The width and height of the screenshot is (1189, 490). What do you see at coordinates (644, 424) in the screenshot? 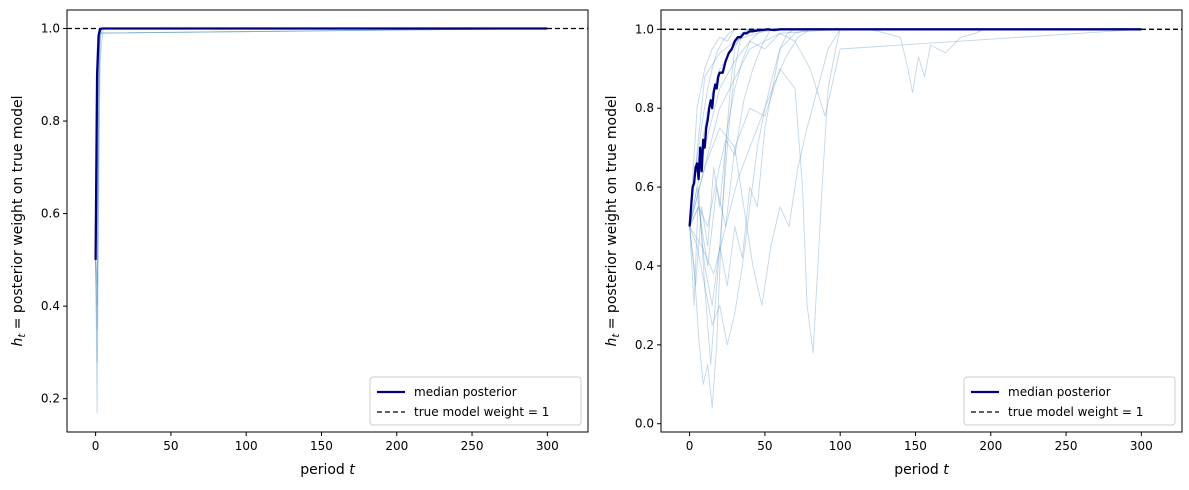
I see `y-tick-label: 0.0` at bounding box center [644, 424].